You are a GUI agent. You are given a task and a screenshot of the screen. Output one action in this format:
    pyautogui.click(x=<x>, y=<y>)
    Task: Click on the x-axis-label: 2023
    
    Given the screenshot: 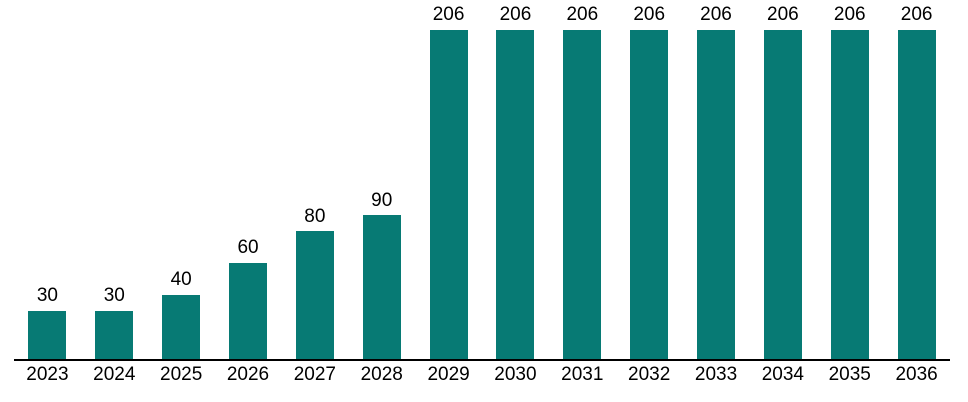 What is the action you would take?
    pyautogui.click(x=47, y=374)
    